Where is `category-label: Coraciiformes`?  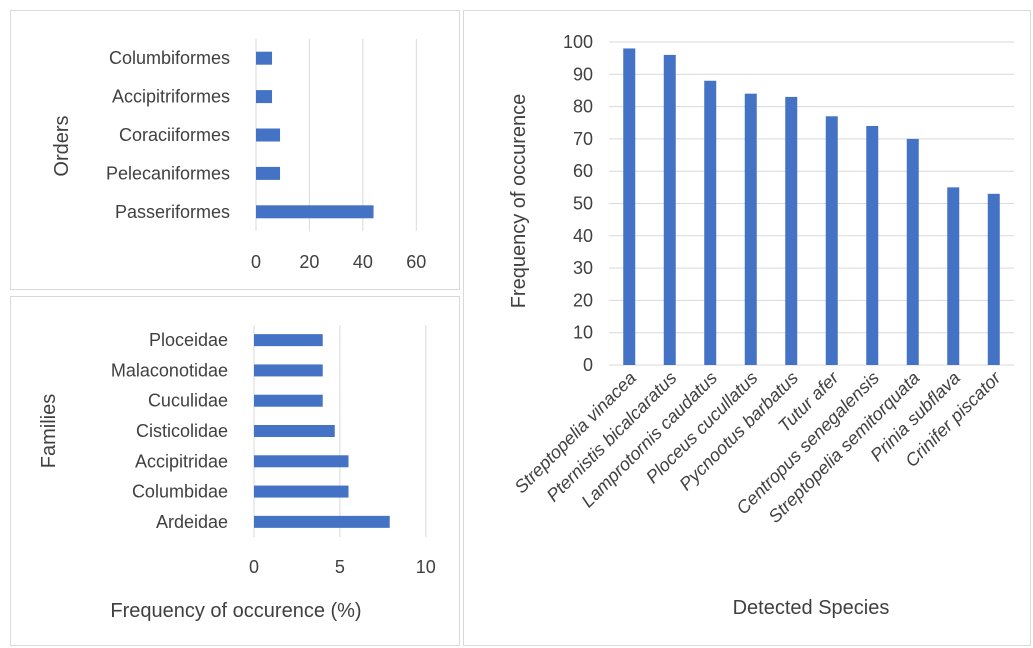 category-label: Coraciiformes is located at coordinates (174, 135).